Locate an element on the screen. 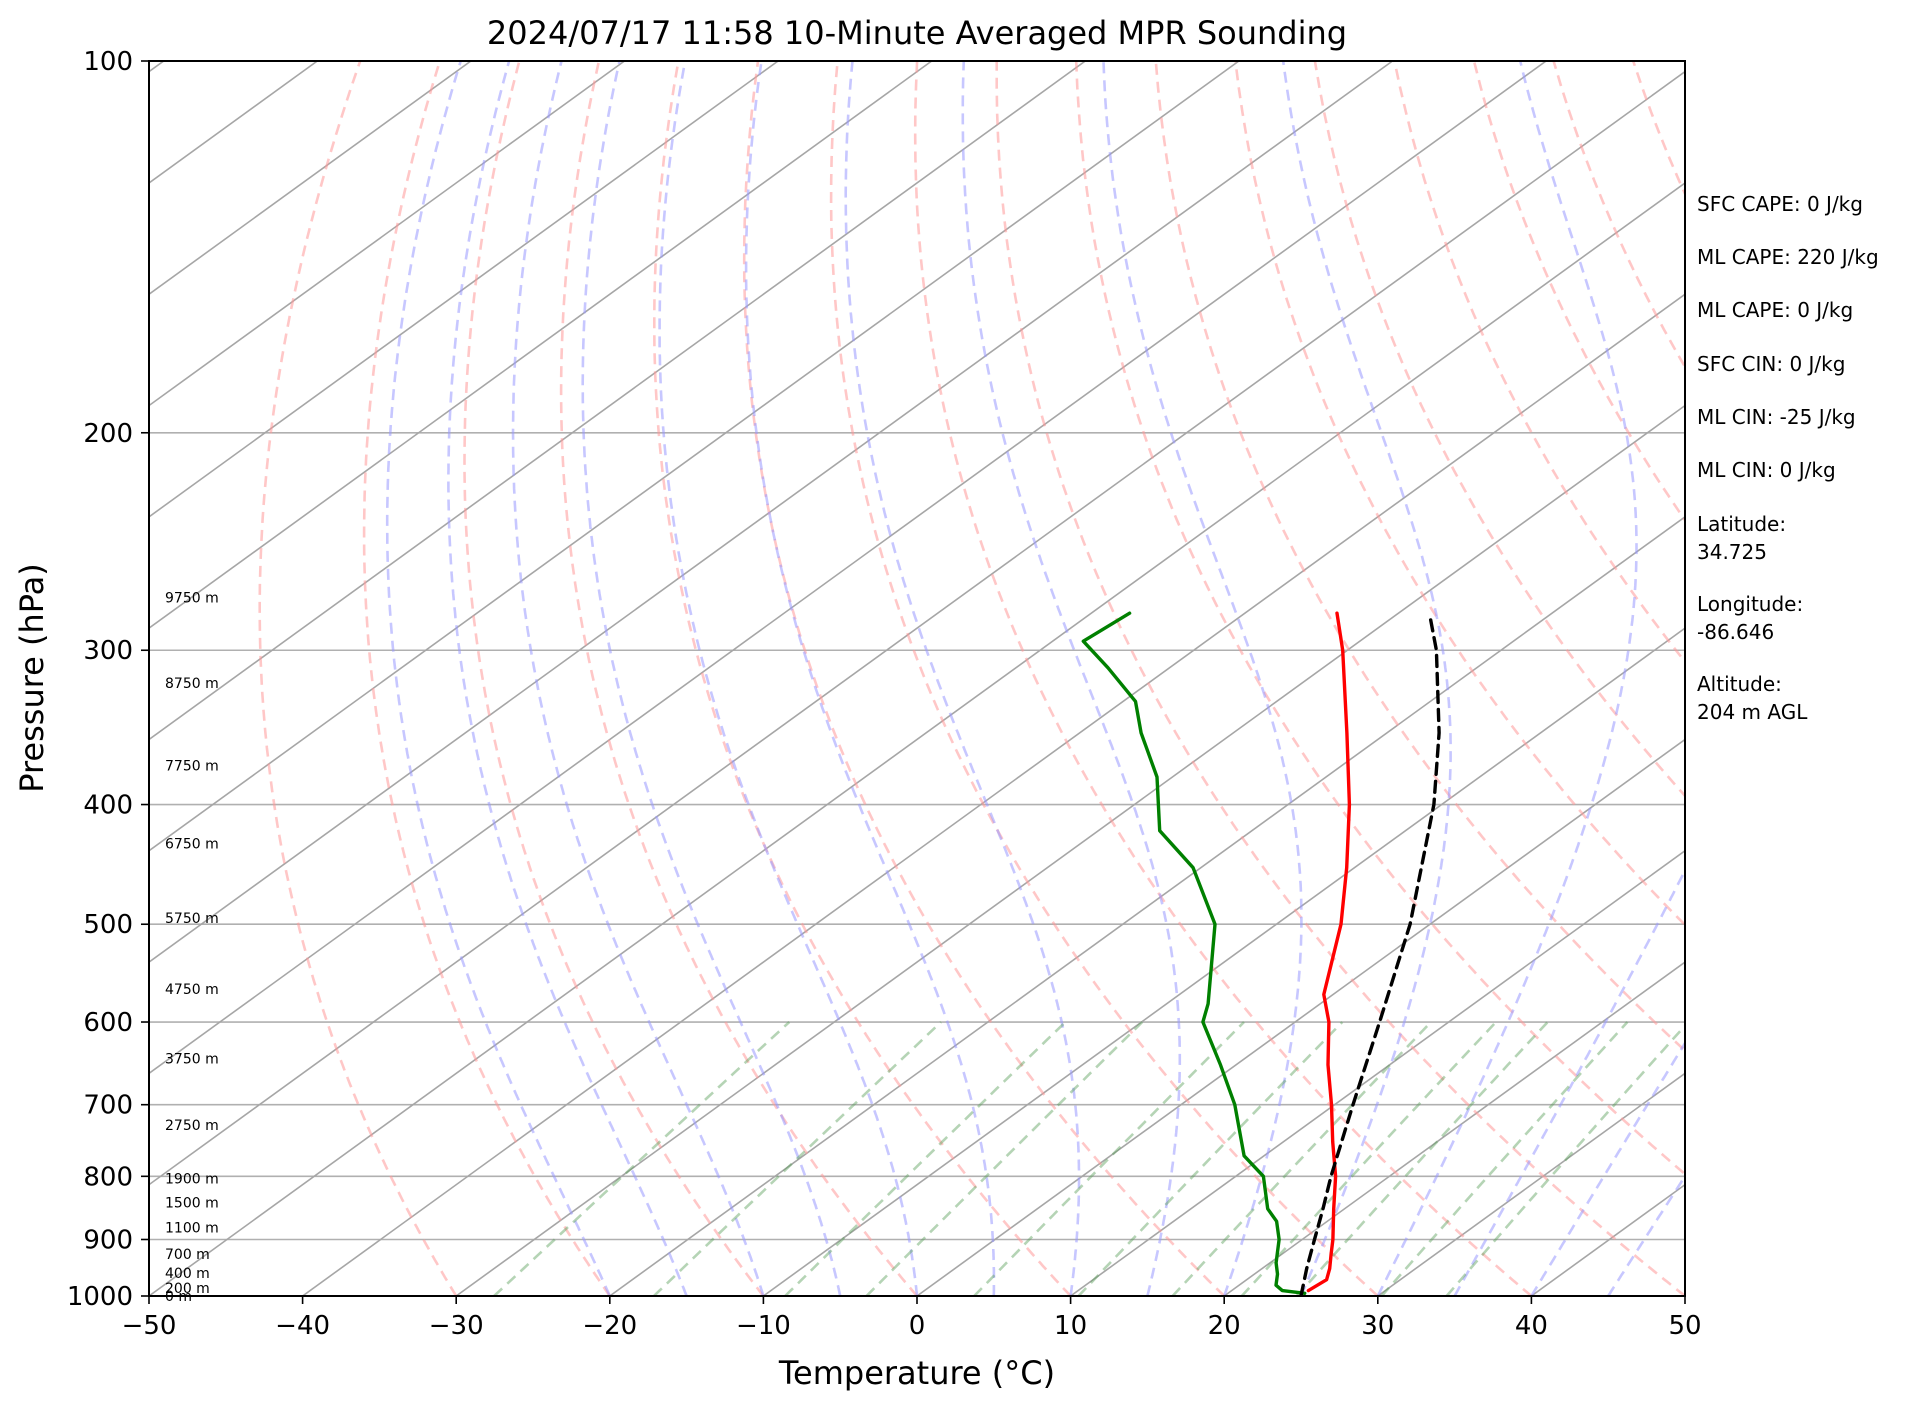  height-label: 2750 m is located at coordinates (192, 1126).